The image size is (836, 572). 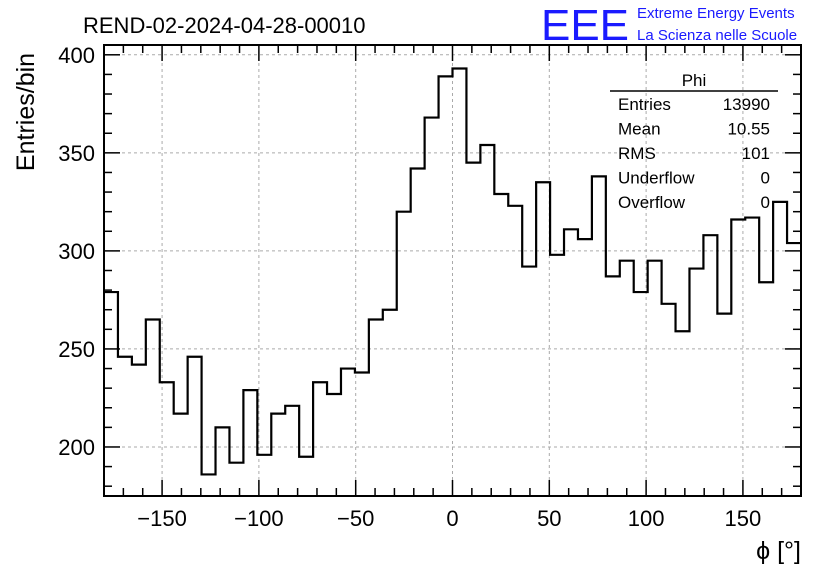 What do you see at coordinates (756, 153) in the screenshot?
I see `stats-row-value: 101` at bounding box center [756, 153].